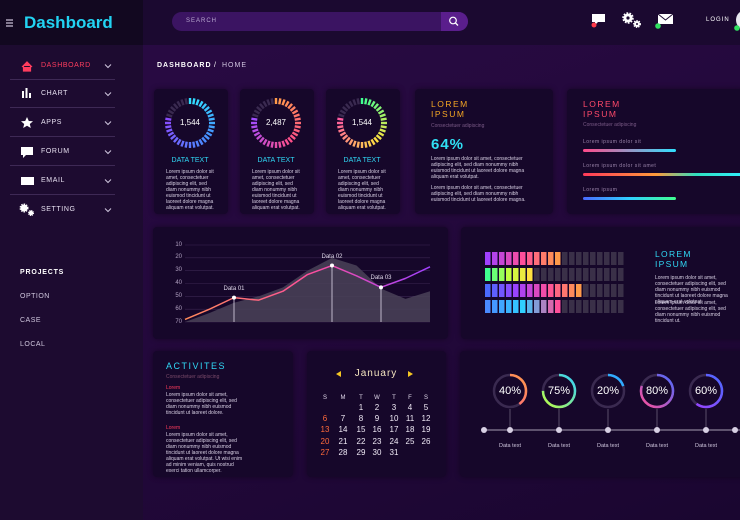 Image resolution: width=740 pixels, height=520 pixels. Describe the element at coordinates (377, 441) in the screenshot. I see `day: 23` at that location.